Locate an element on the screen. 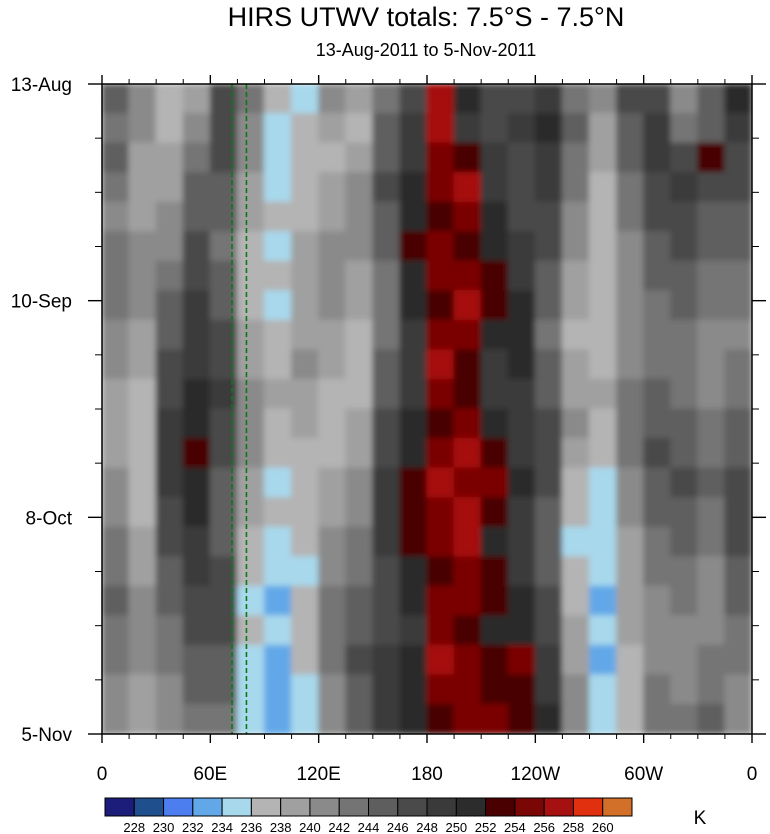  y-tick-label: 8-Oct is located at coordinates (49, 518).